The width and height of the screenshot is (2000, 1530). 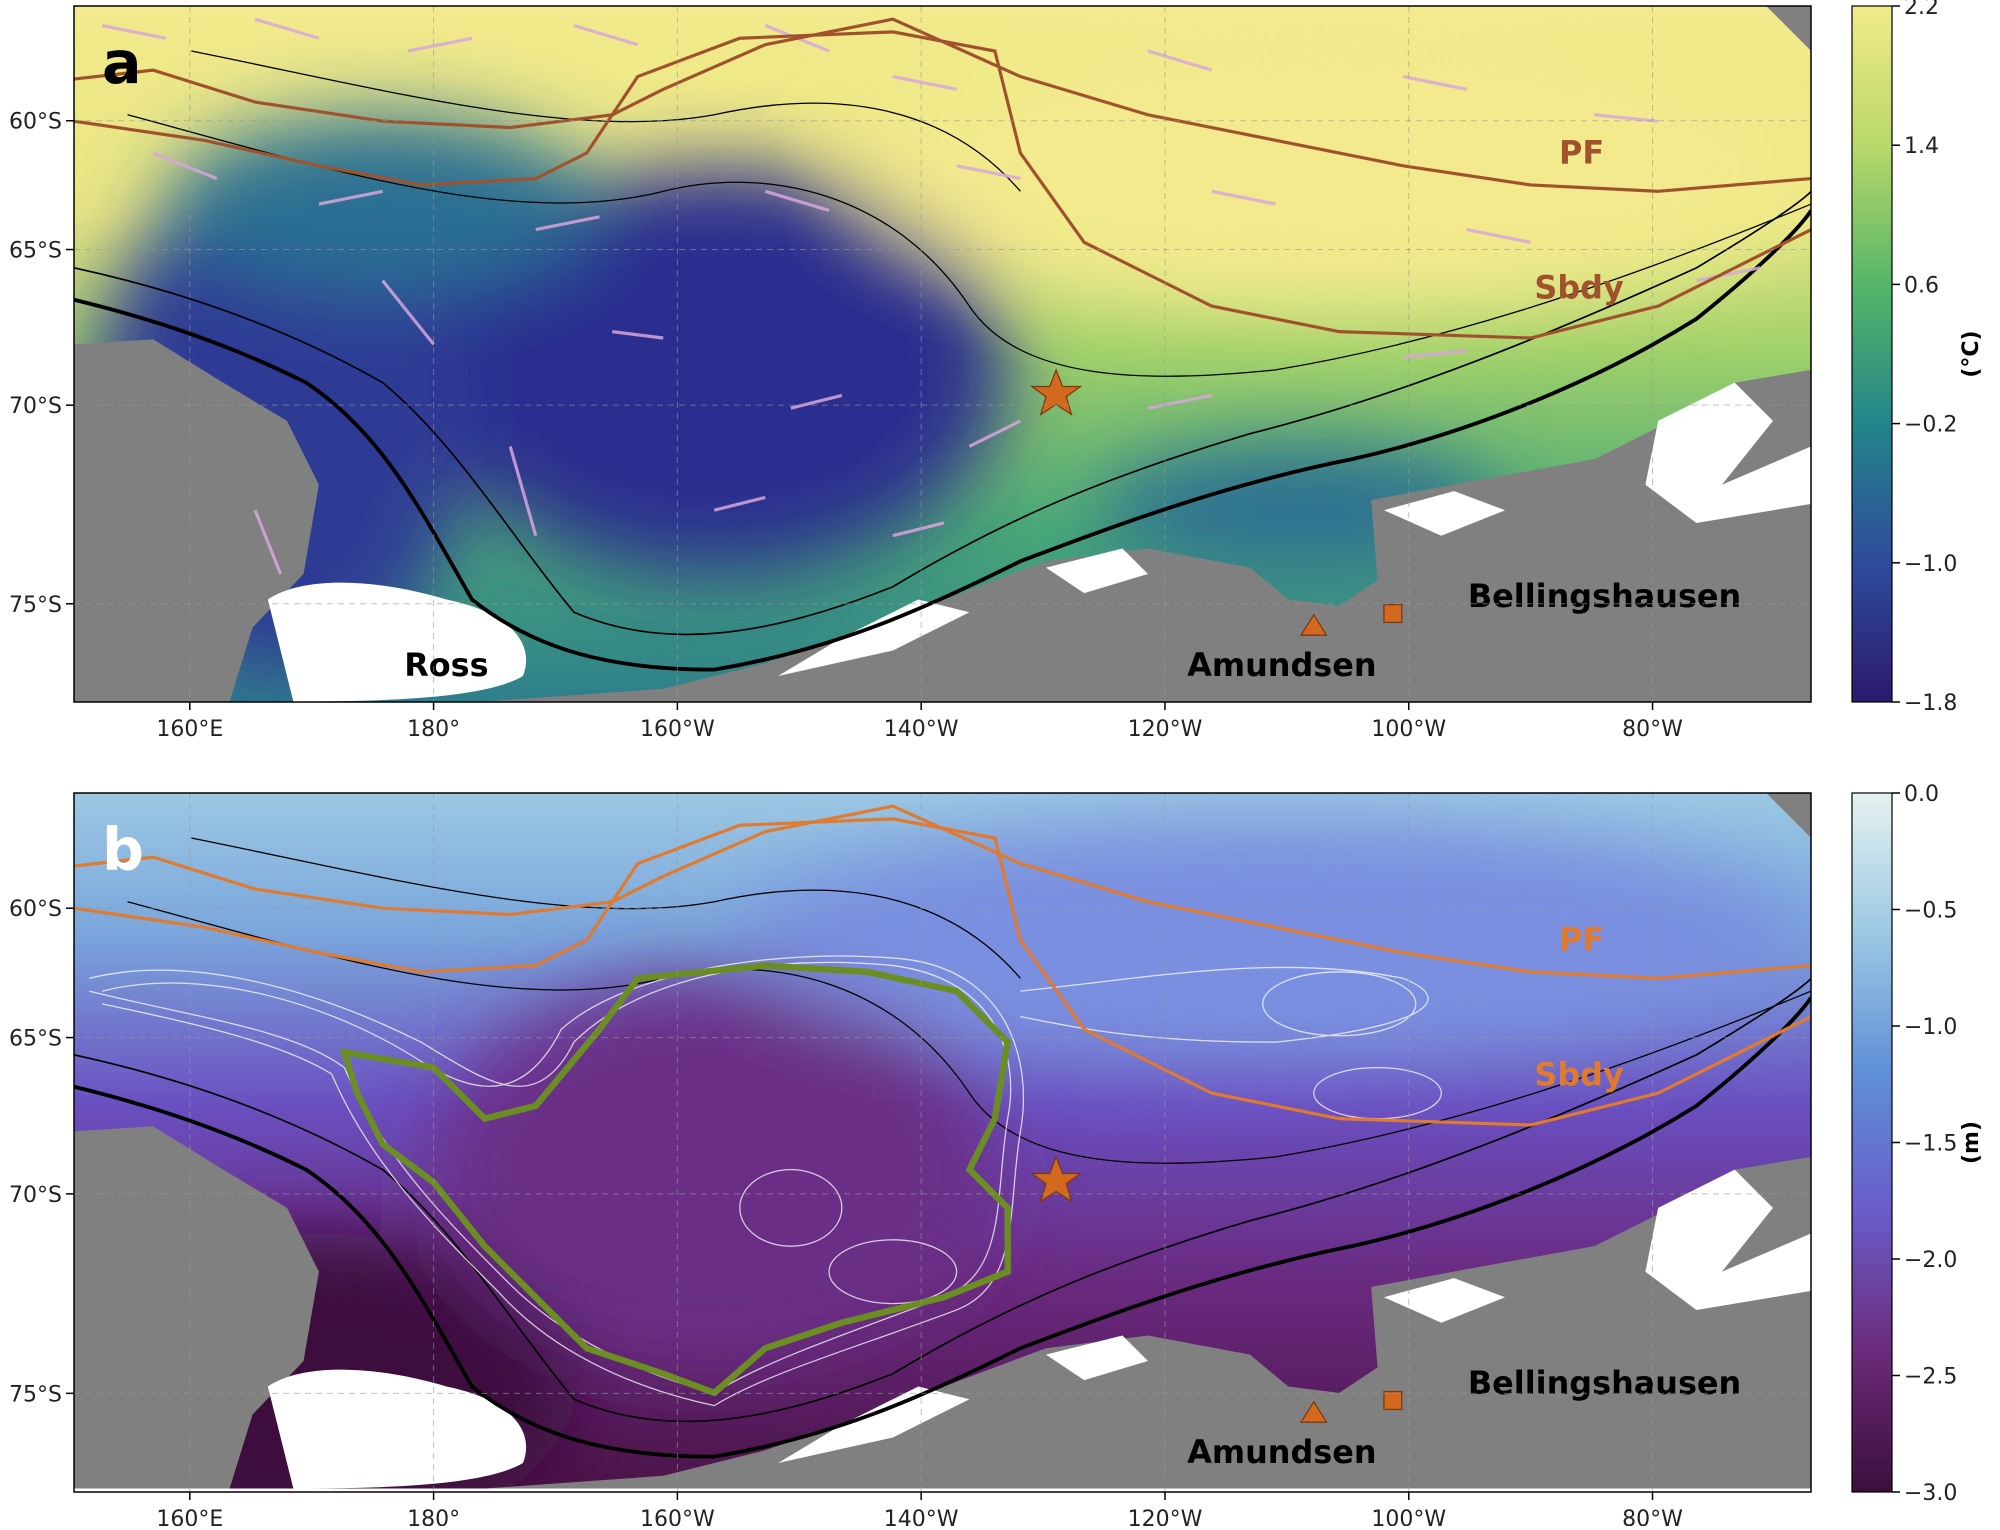 What do you see at coordinates (1971, 353) in the screenshot?
I see `colorbar-label: (°C)` at bounding box center [1971, 353].